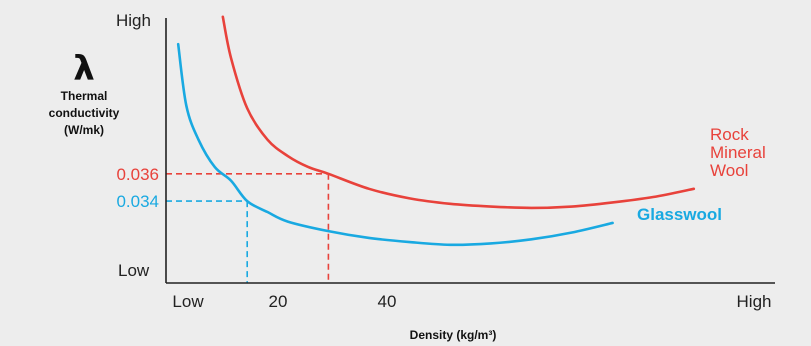 Image resolution: width=811 pixels, height=346 pixels. Describe the element at coordinates (278, 301) in the screenshot. I see `x-tick-20: 20` at that location.